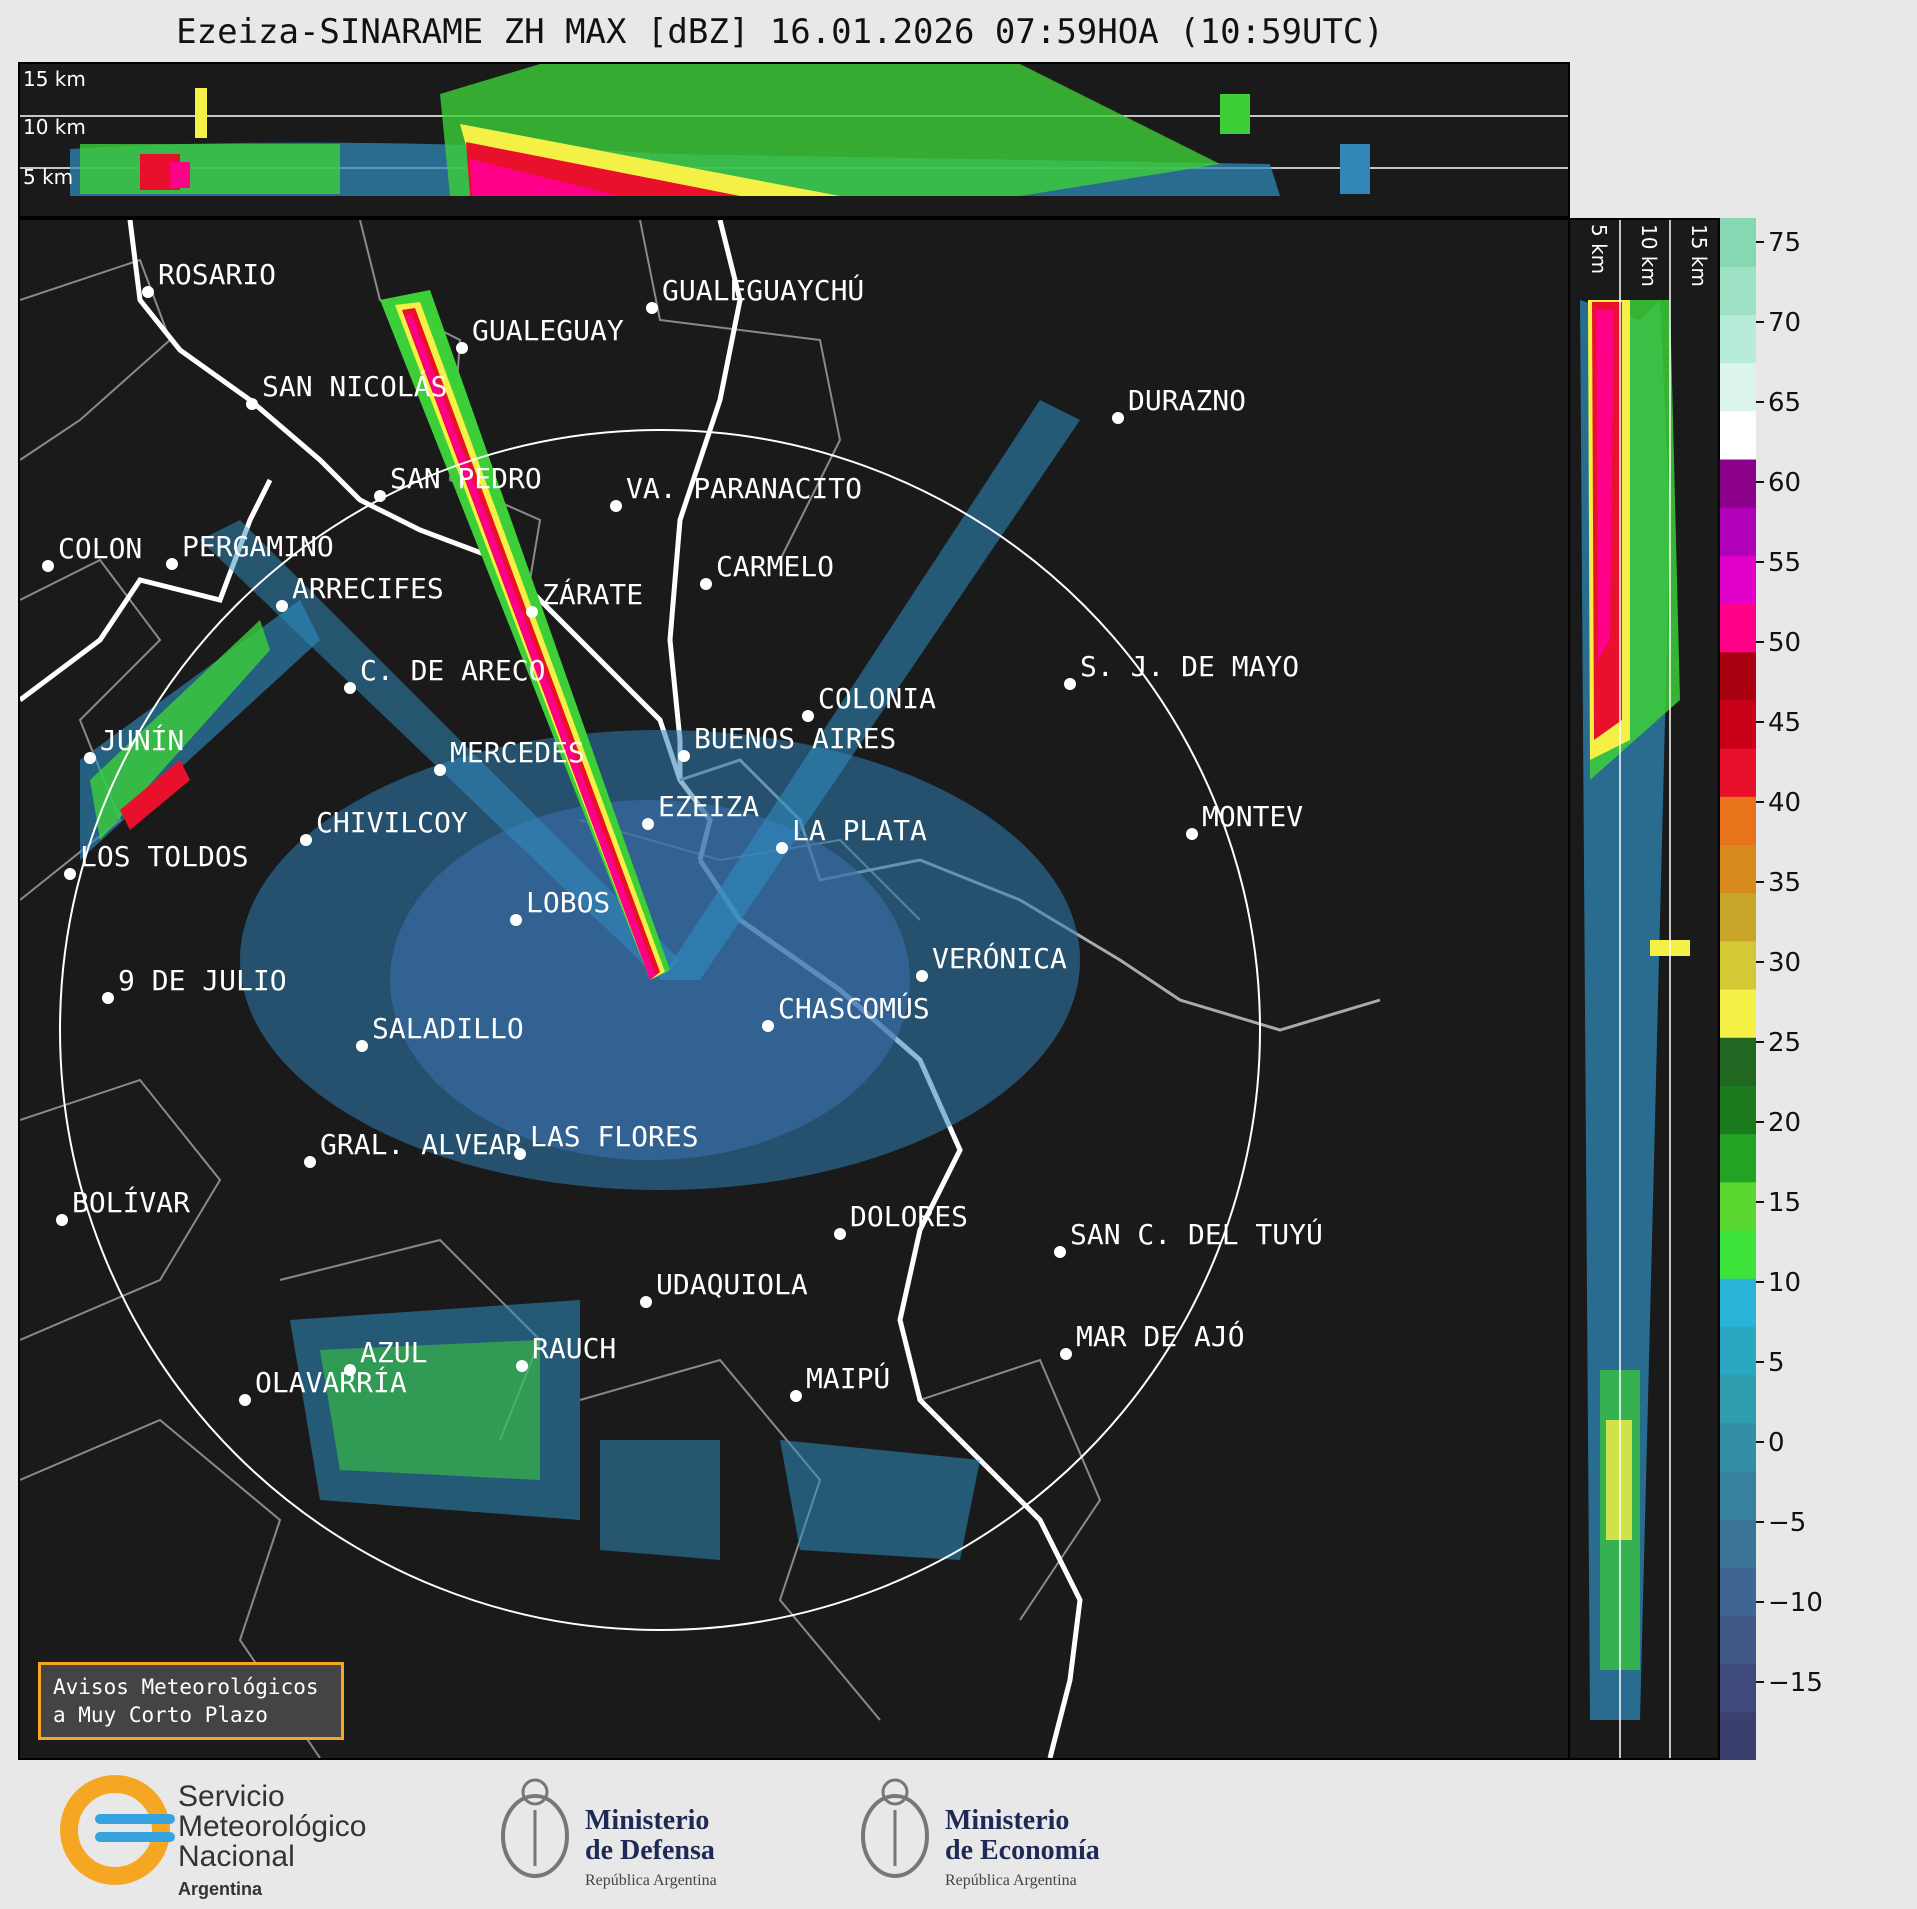 This screenshot has width=1917, height=1909. I want to click on city-label: PERGAMINO, so click(258, 546).